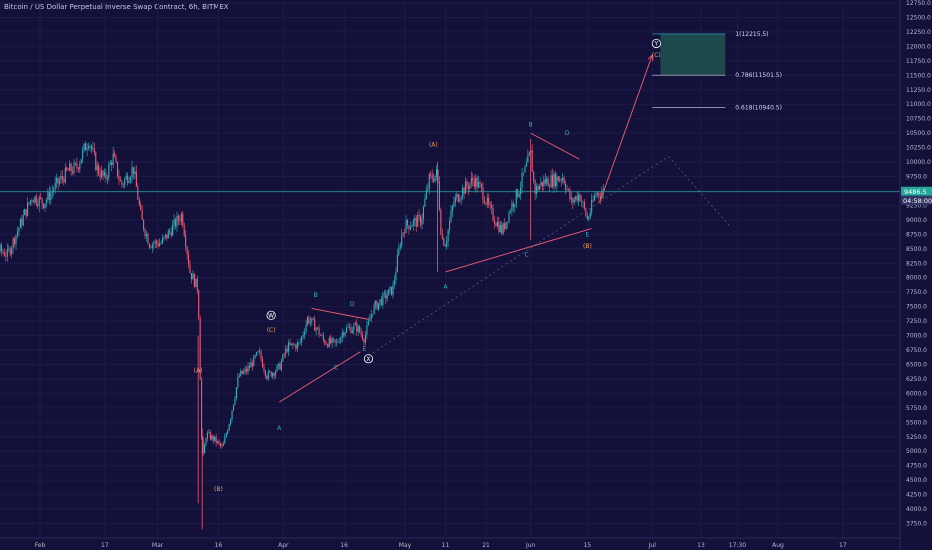  I want to click on wave-label: B, so click(531, 124).